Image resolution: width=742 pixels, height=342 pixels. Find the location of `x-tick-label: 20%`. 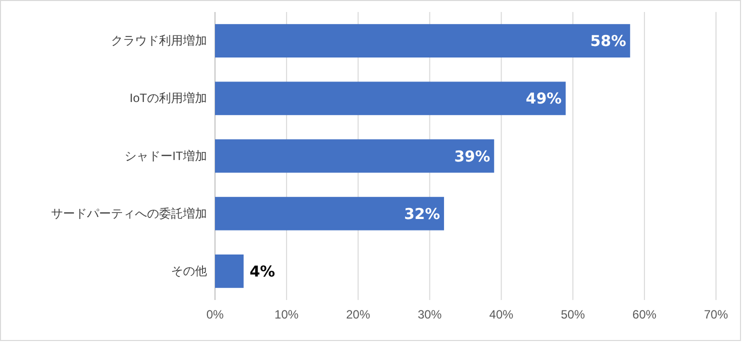

x-tick-label: 20% is located at coordinates (358, 315).